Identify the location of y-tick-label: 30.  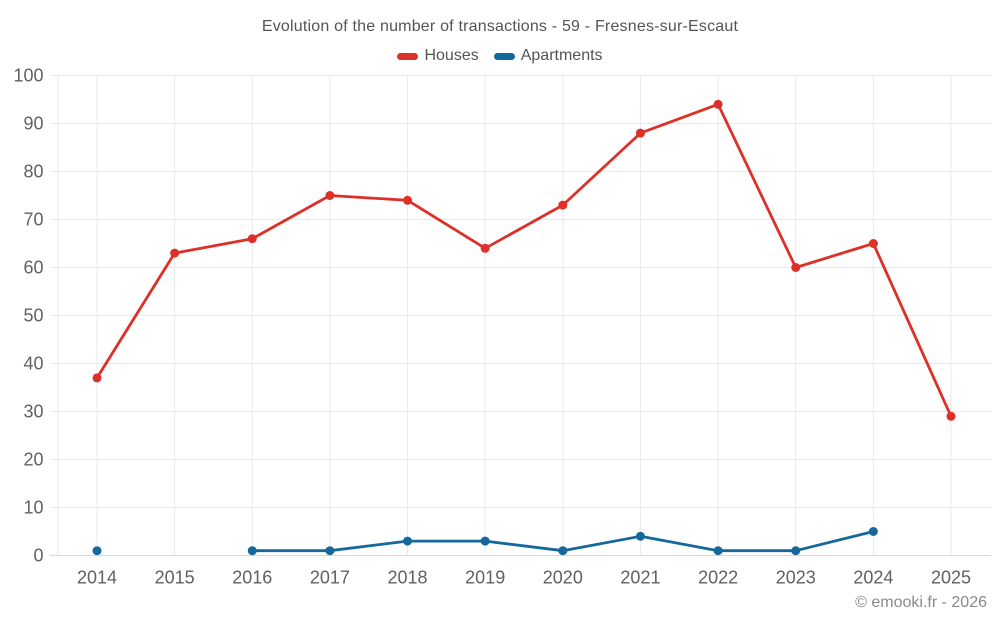
(33, 412).